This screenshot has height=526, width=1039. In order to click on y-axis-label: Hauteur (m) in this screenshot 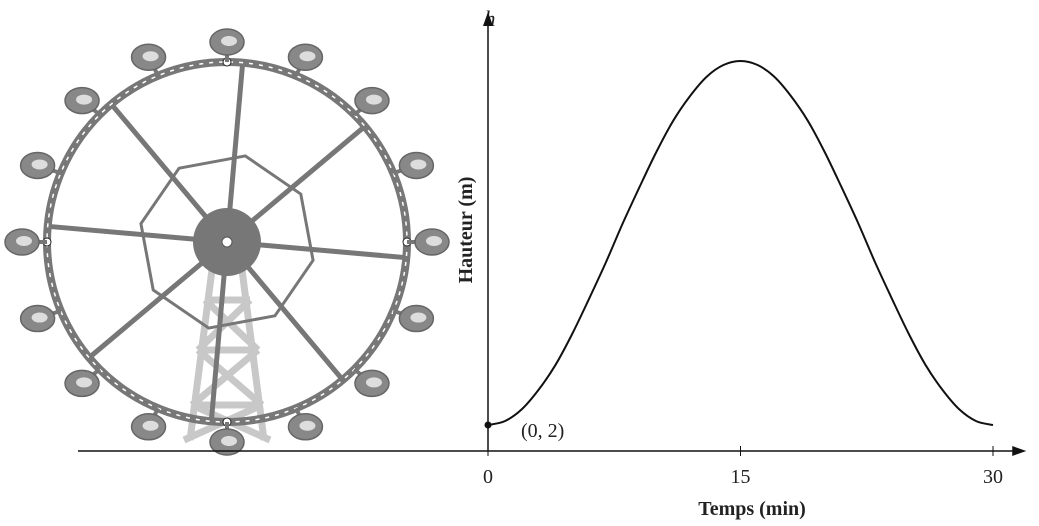, I will do `click(466, 230)`.